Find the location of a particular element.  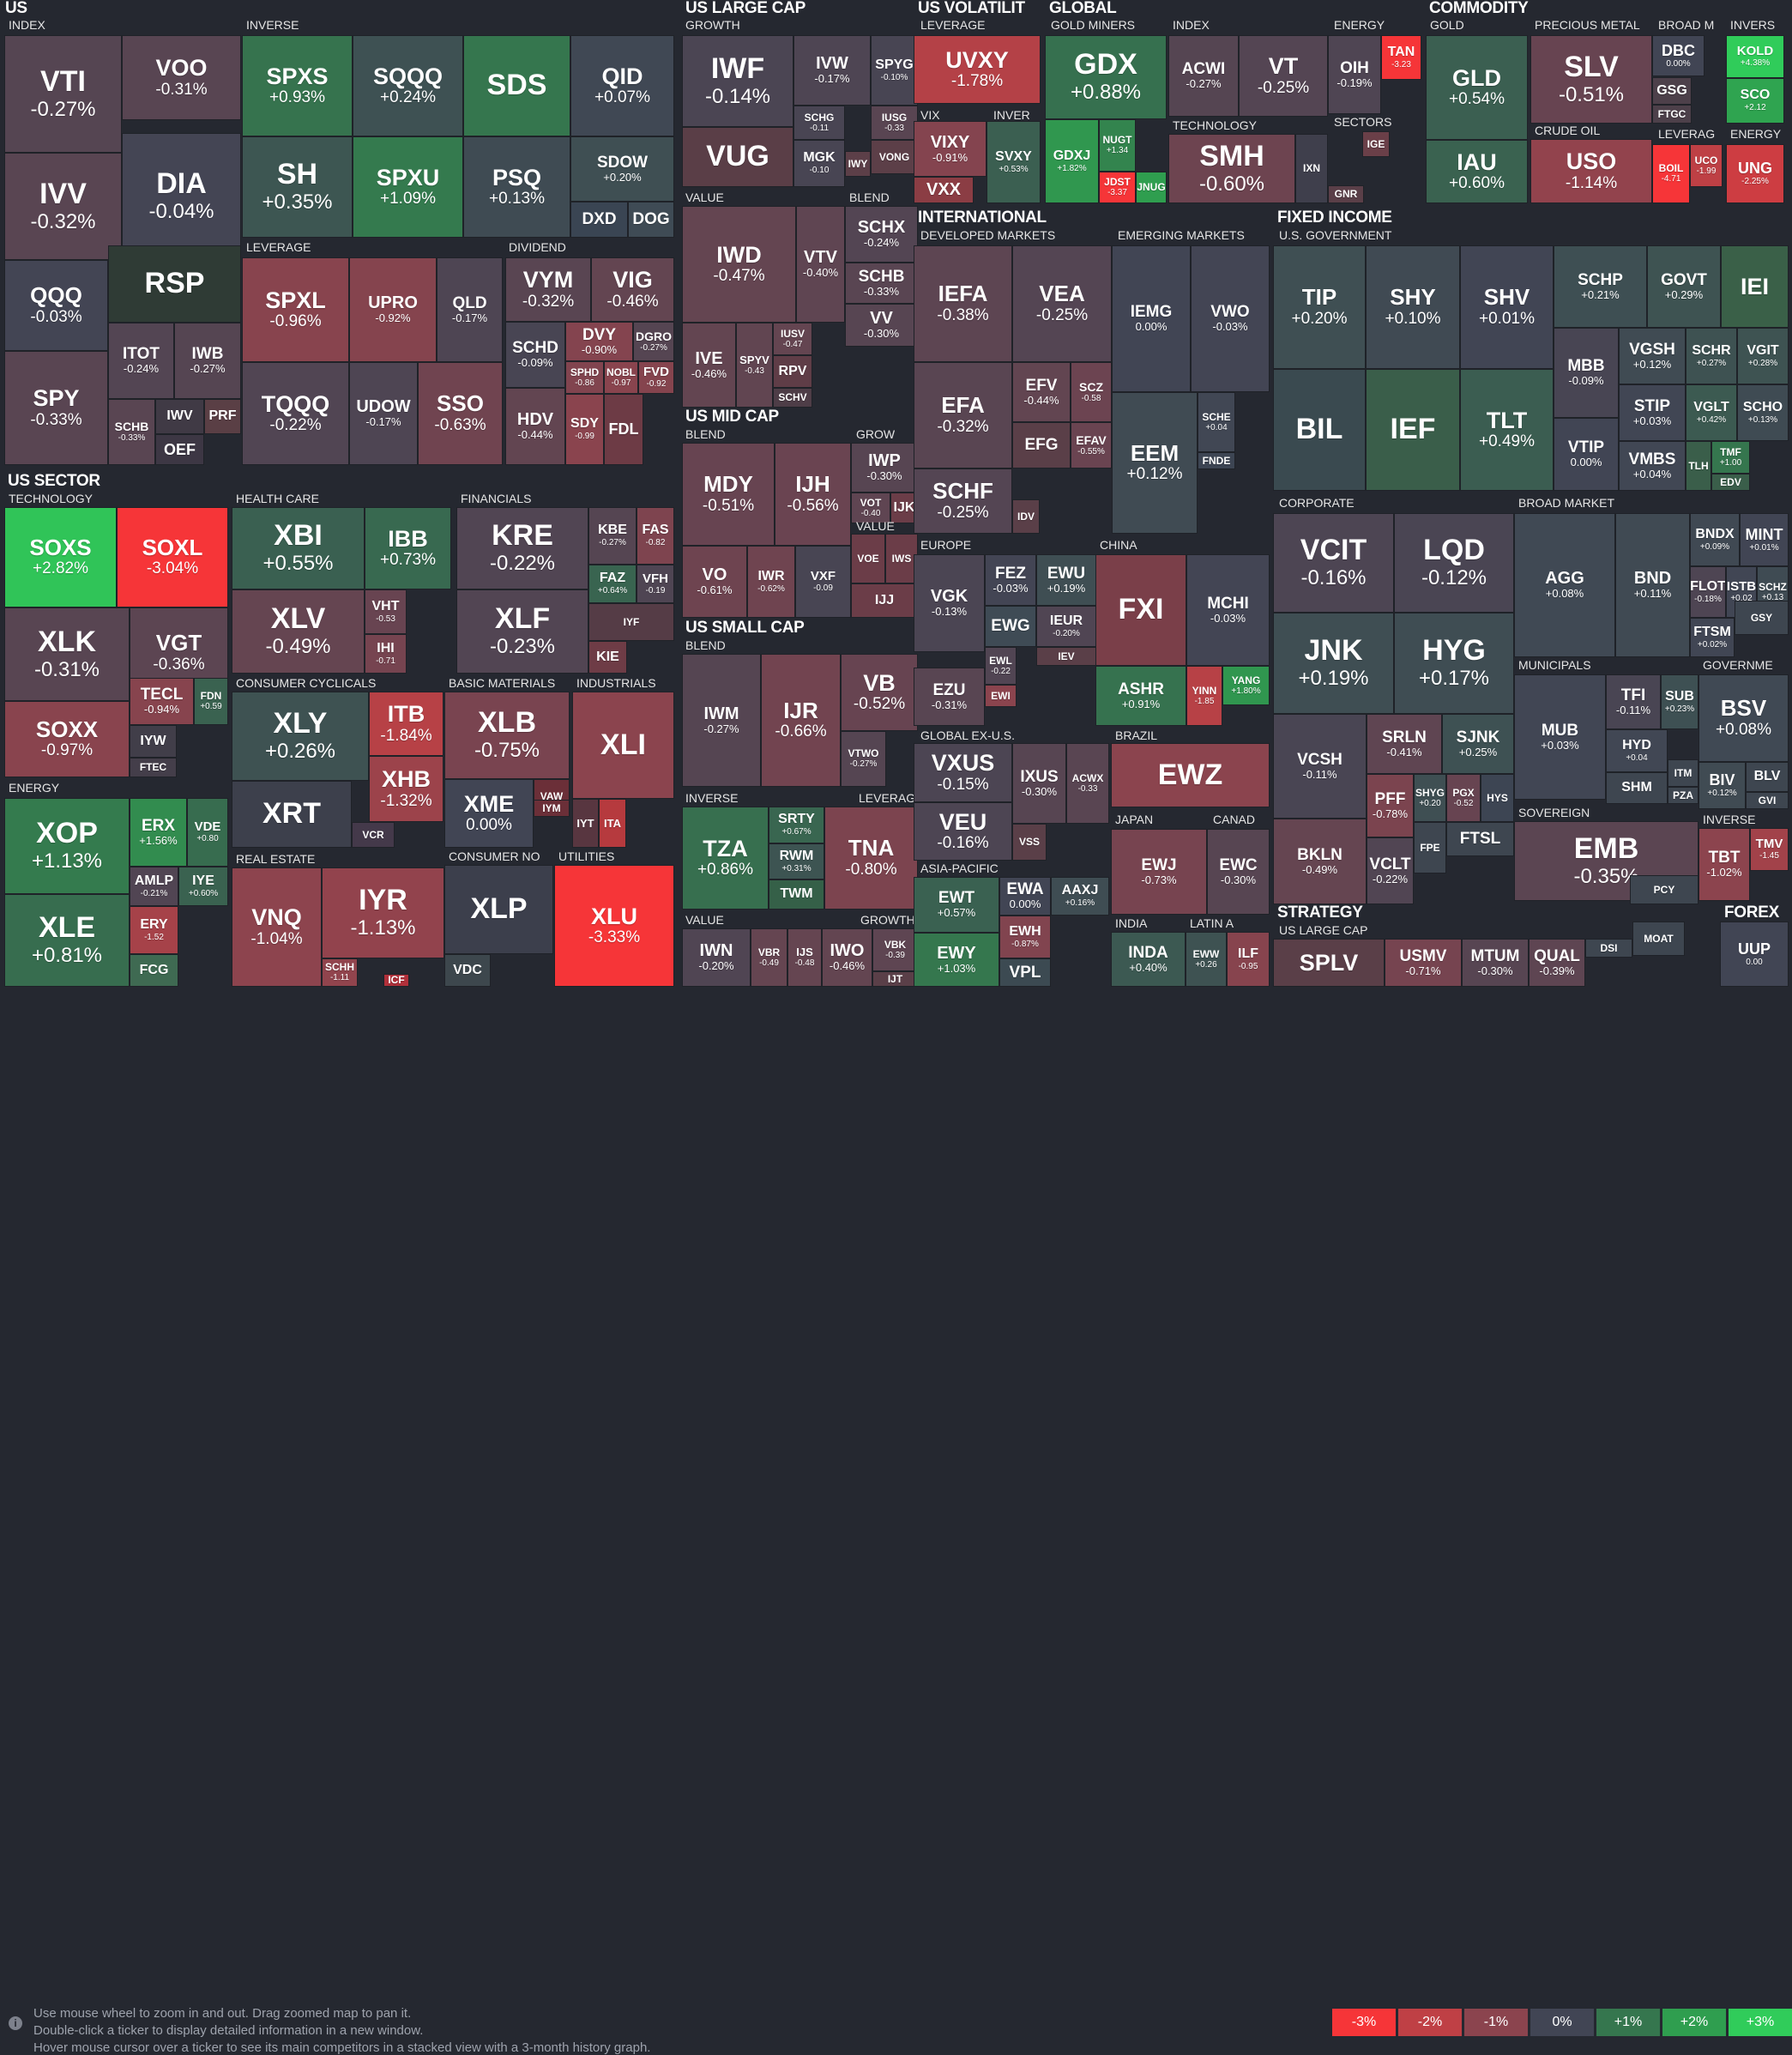

ticker-tile-vtwo: VTWO -0.27% is located at coordinates (864, 759).